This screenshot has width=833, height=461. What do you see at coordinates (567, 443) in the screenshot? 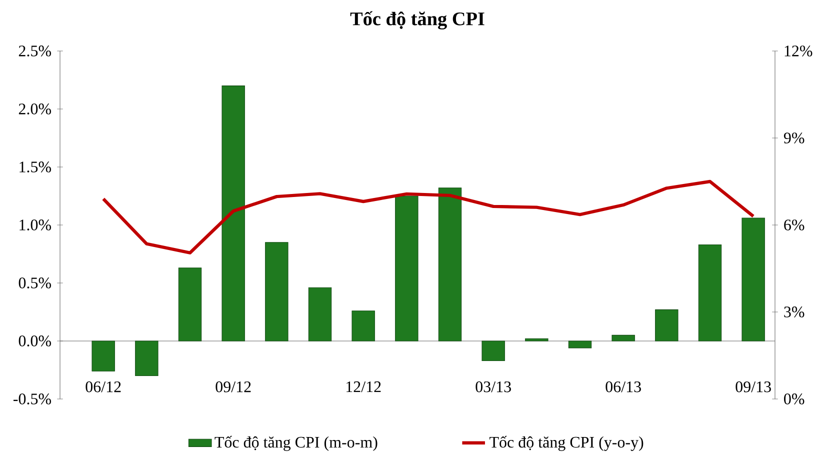
I see `legend-label: Tốc độ tăng CPI (y-o-y)` at bounding box center [567, 443].